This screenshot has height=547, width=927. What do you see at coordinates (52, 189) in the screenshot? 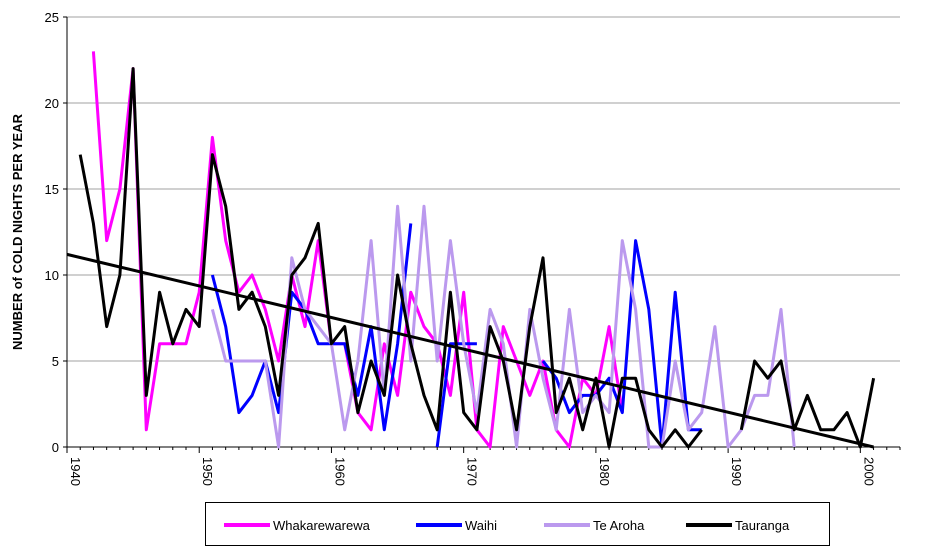
I see `y-tick-label-3: 15` at bounding box center [52, 189].